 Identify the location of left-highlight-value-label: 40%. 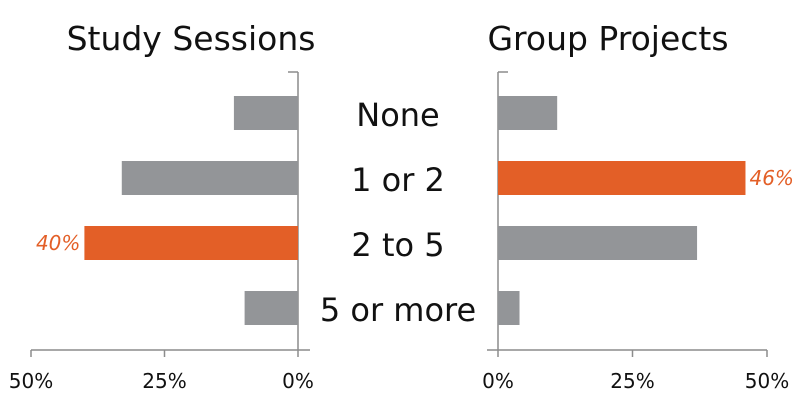
(58, 243).